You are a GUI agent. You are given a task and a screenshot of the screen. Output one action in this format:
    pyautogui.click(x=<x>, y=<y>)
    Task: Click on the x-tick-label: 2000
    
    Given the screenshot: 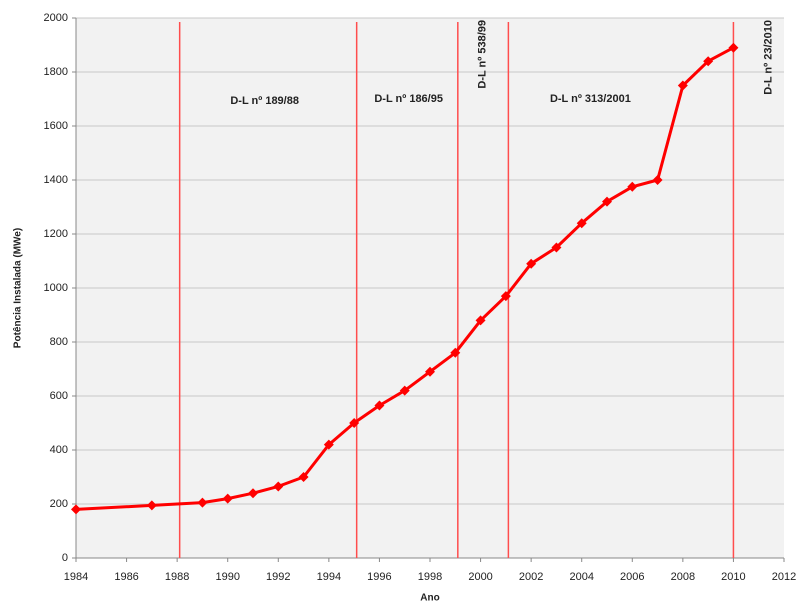 What is the action you would take?
    pyautogui.click(x=480, y=577)
    